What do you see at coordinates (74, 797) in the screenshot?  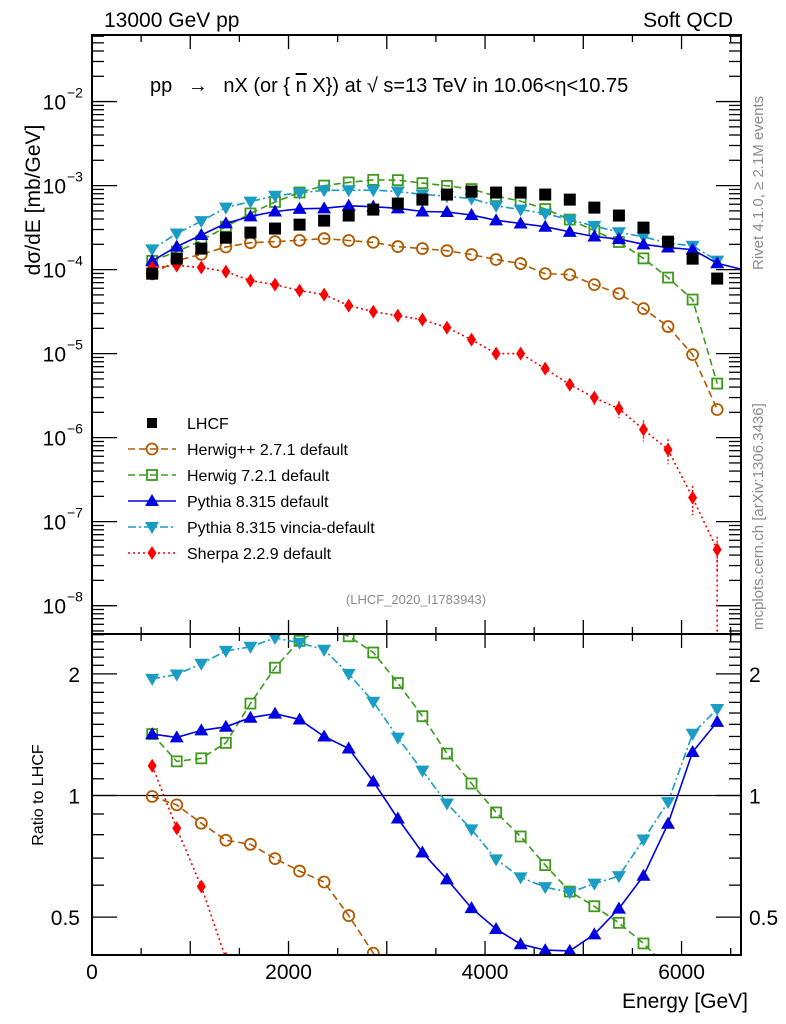 I see `ratio-y-tick-label-left: 1` at bounding box center [74, 797].